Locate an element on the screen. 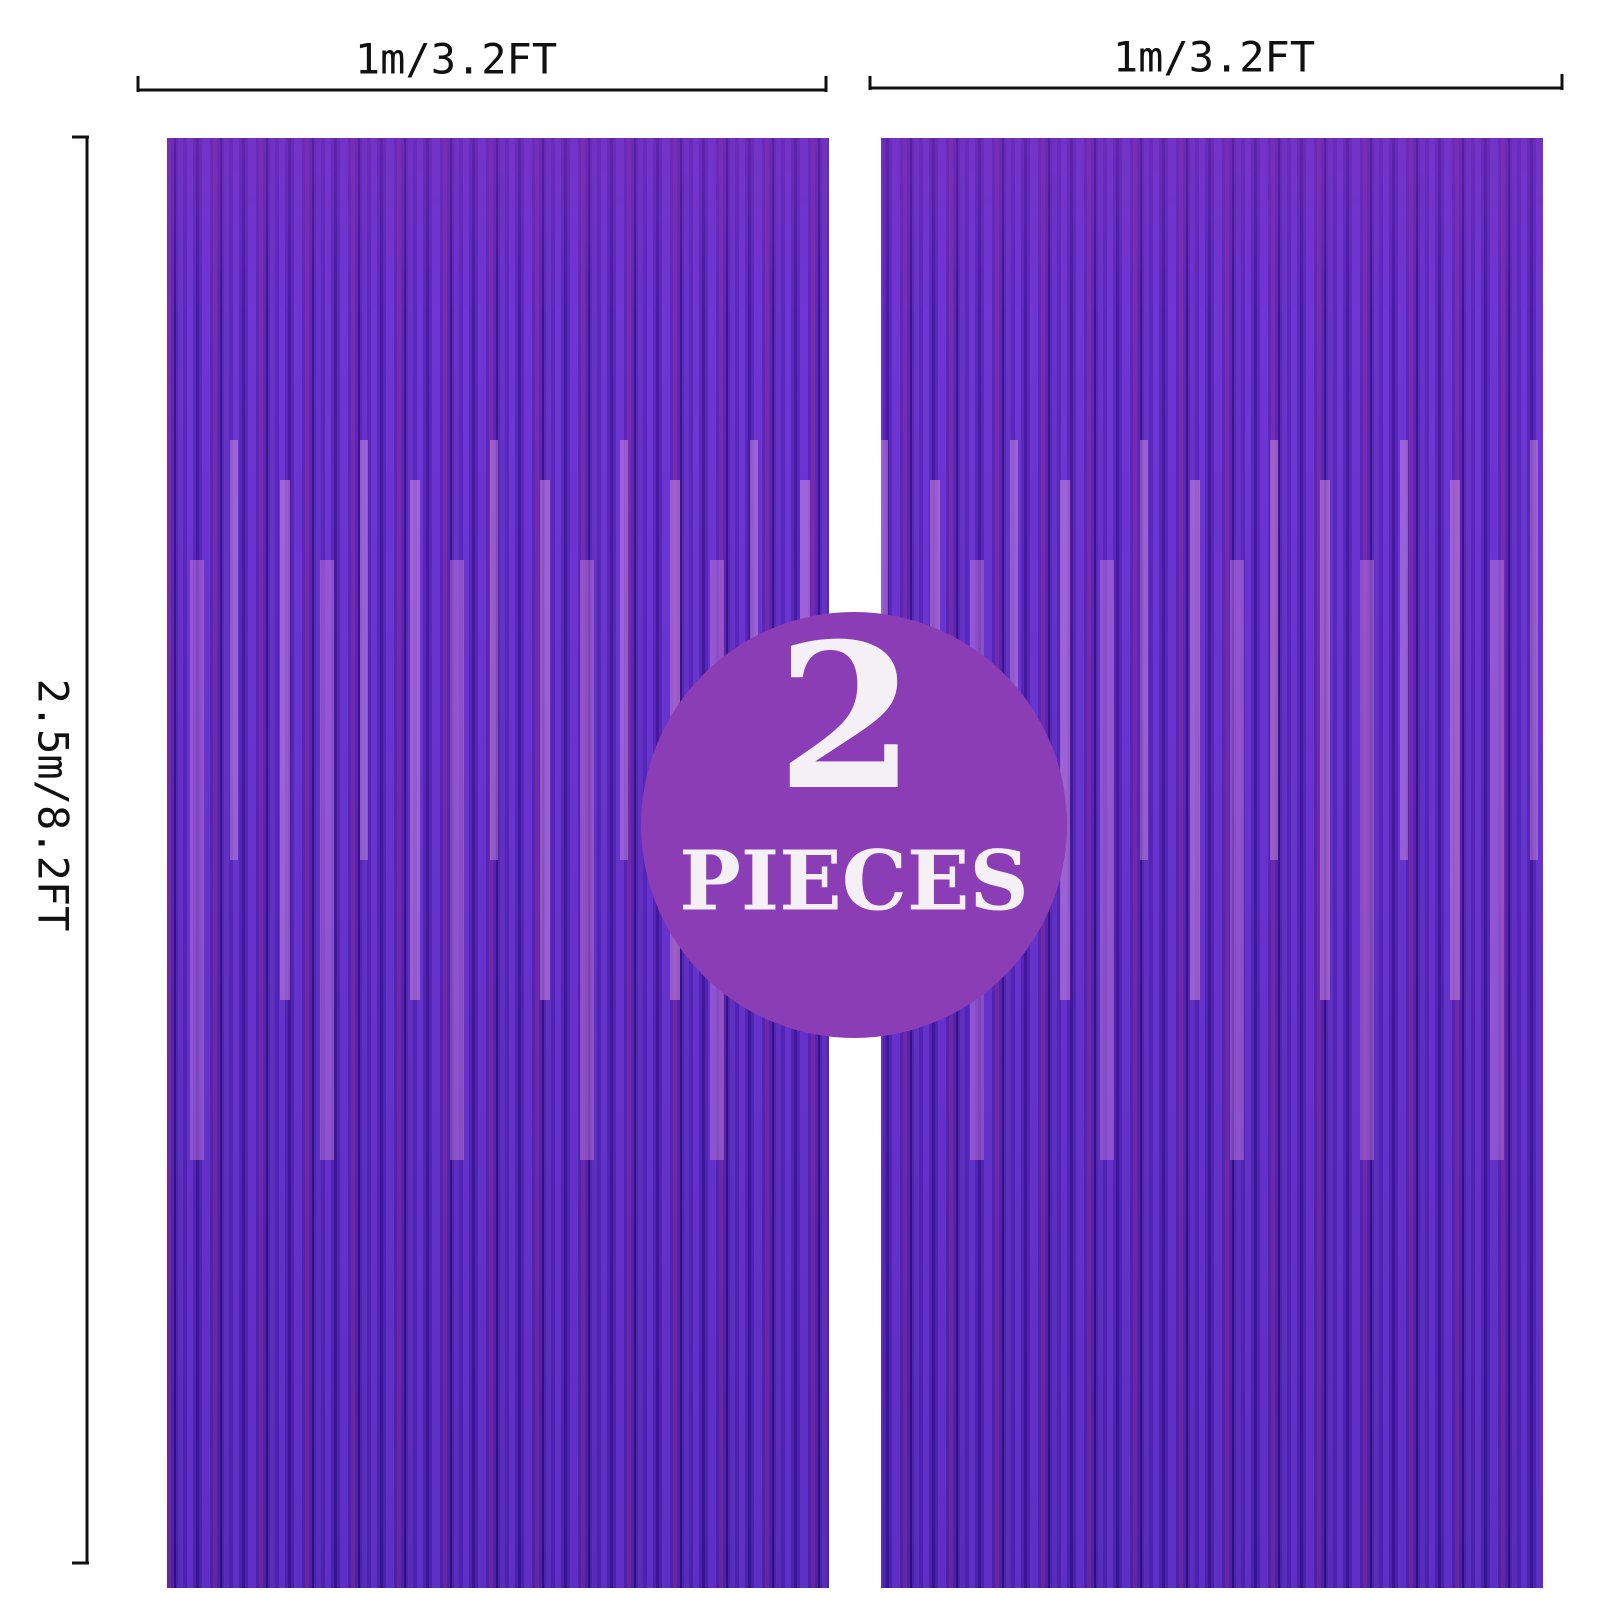 The height and width of the screenshot is (1600, 1600). height-label: 2.5m/8.2FT is located at coordinates (53, 805).